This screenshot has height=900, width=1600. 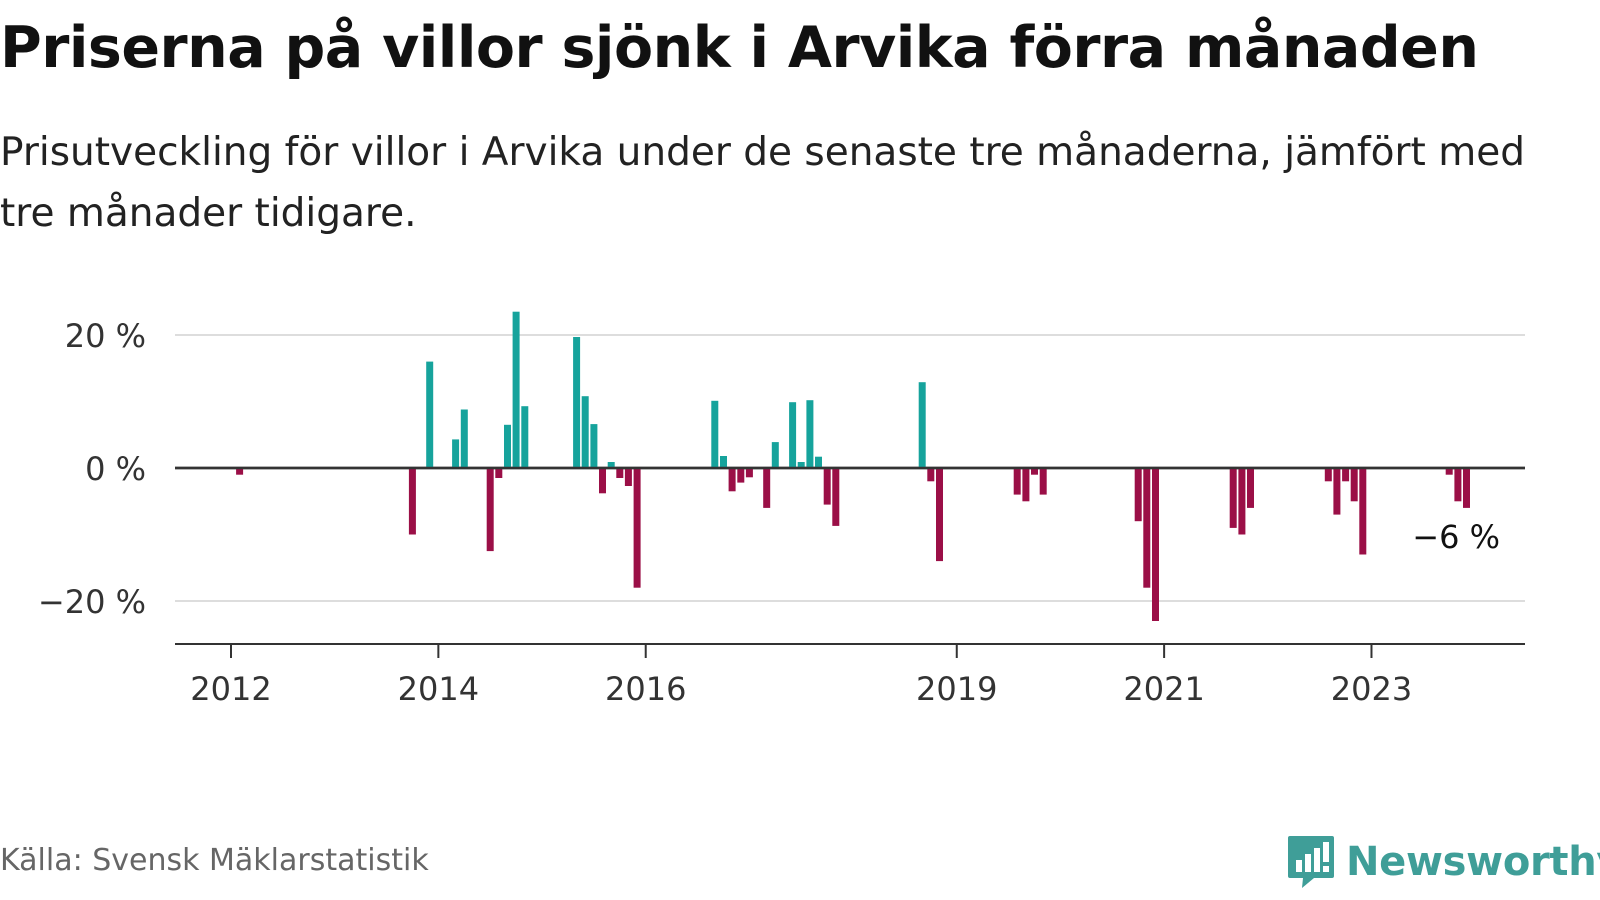 I want to click on newsworthy-icon, so click(x=1311, y=862).